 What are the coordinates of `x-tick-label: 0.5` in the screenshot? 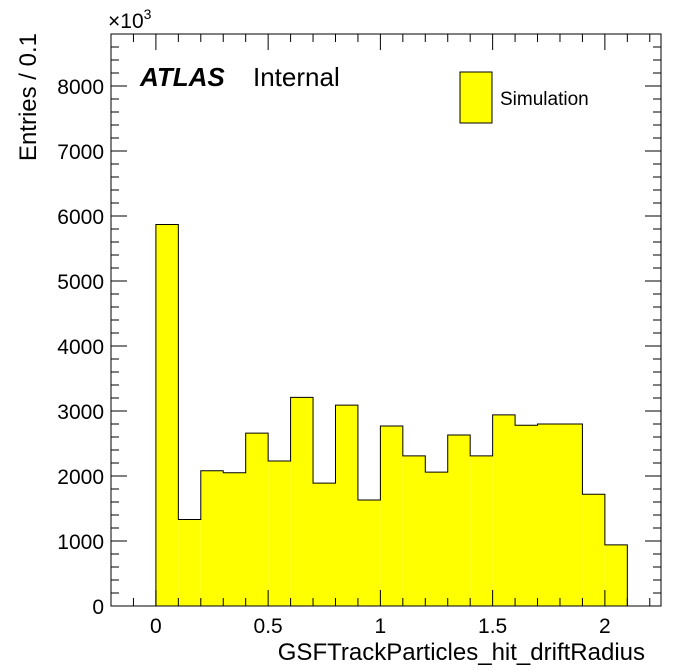 It's located at (268, 626).